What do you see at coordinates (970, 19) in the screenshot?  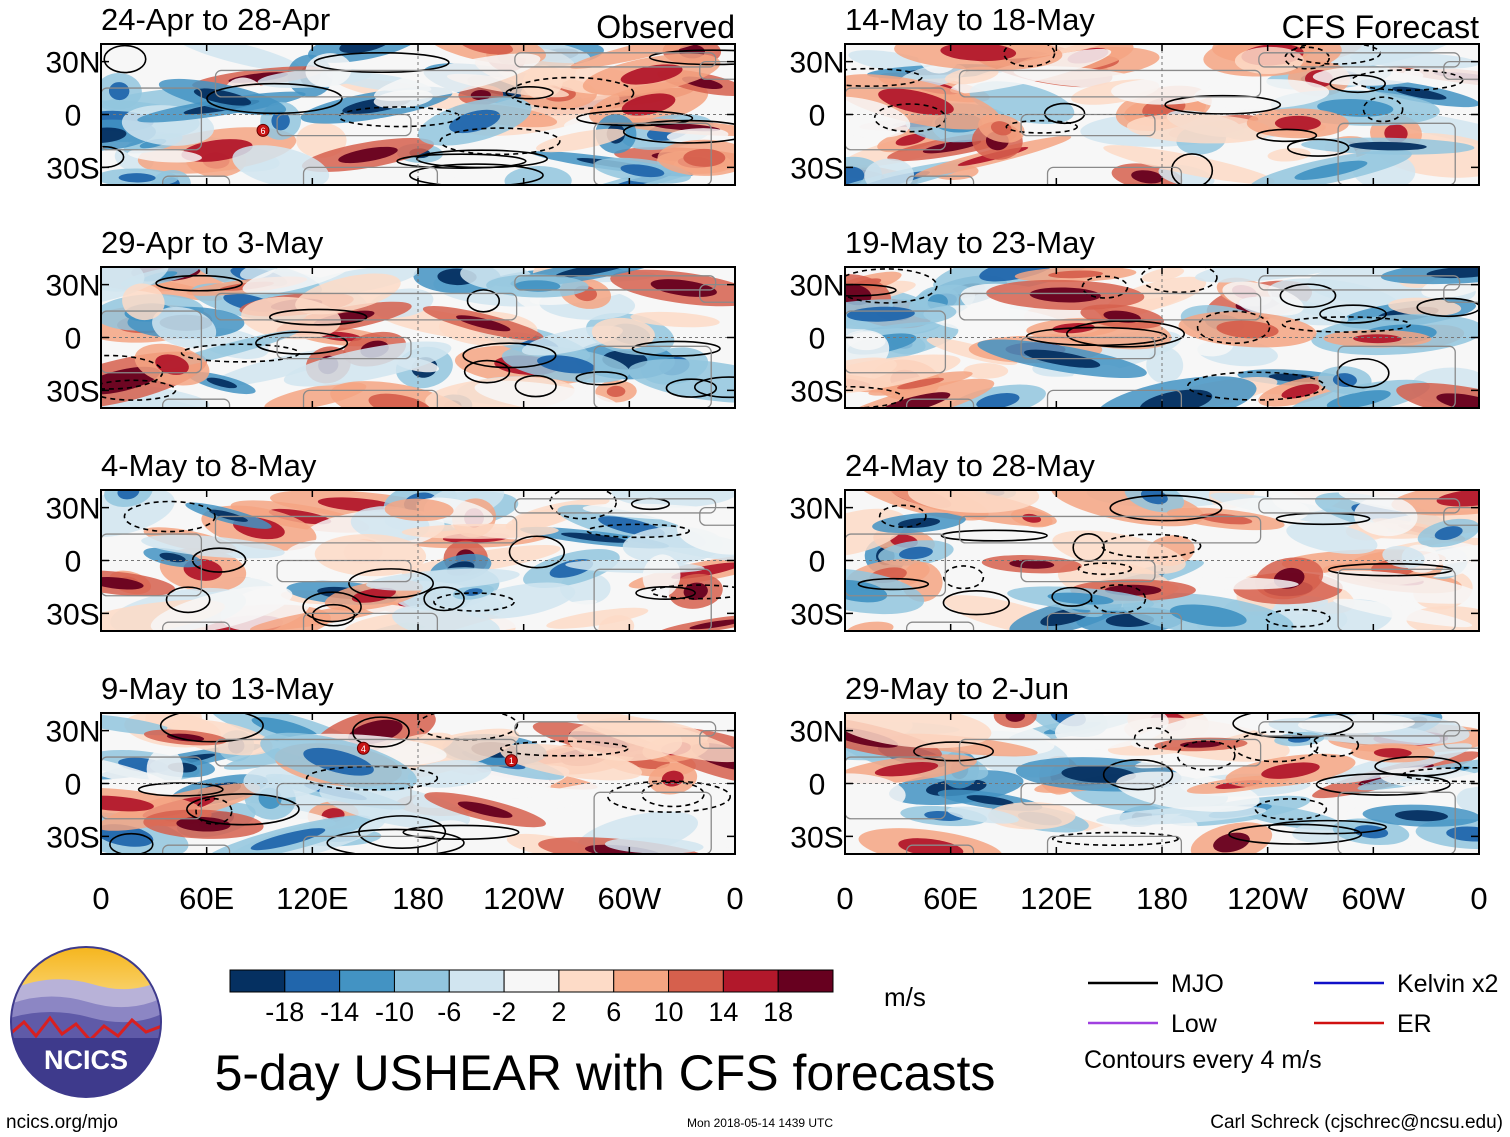 I see `panel-title: 14-May to 18-May` at bounding box center [970, 19].